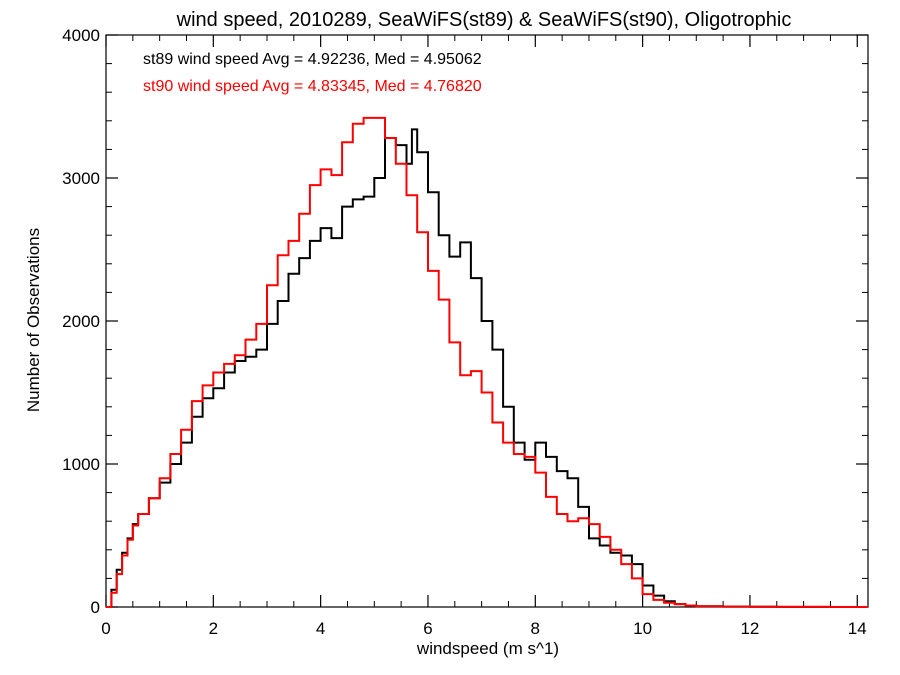 This screenshot has width=900, height=675. What do you see at coordinates (95, 607) in the screenshot?
I see `y-tick-label: 0` at bounding box center [95, 607].